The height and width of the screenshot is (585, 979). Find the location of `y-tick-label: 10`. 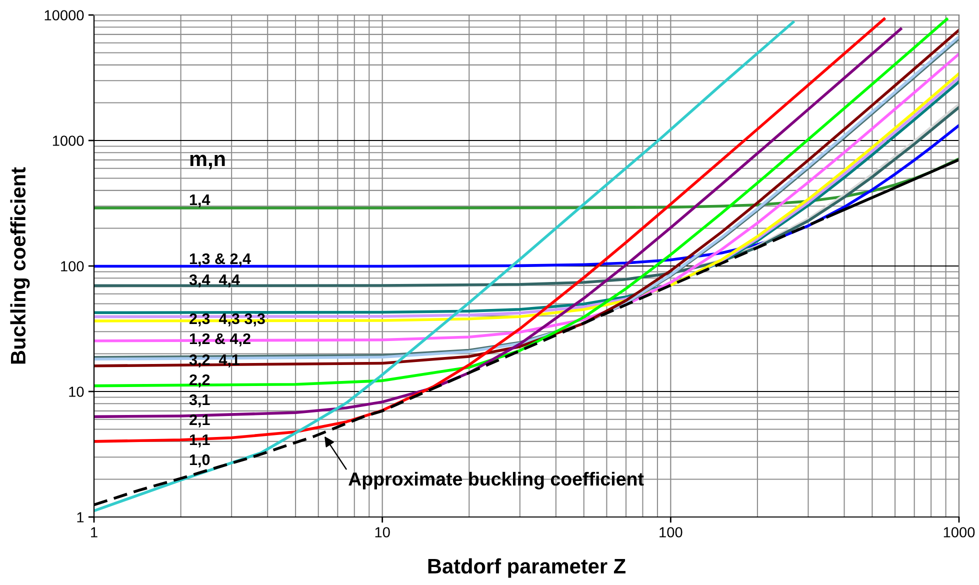

y-tick-label: 10 is located at coordinates (76, 391).